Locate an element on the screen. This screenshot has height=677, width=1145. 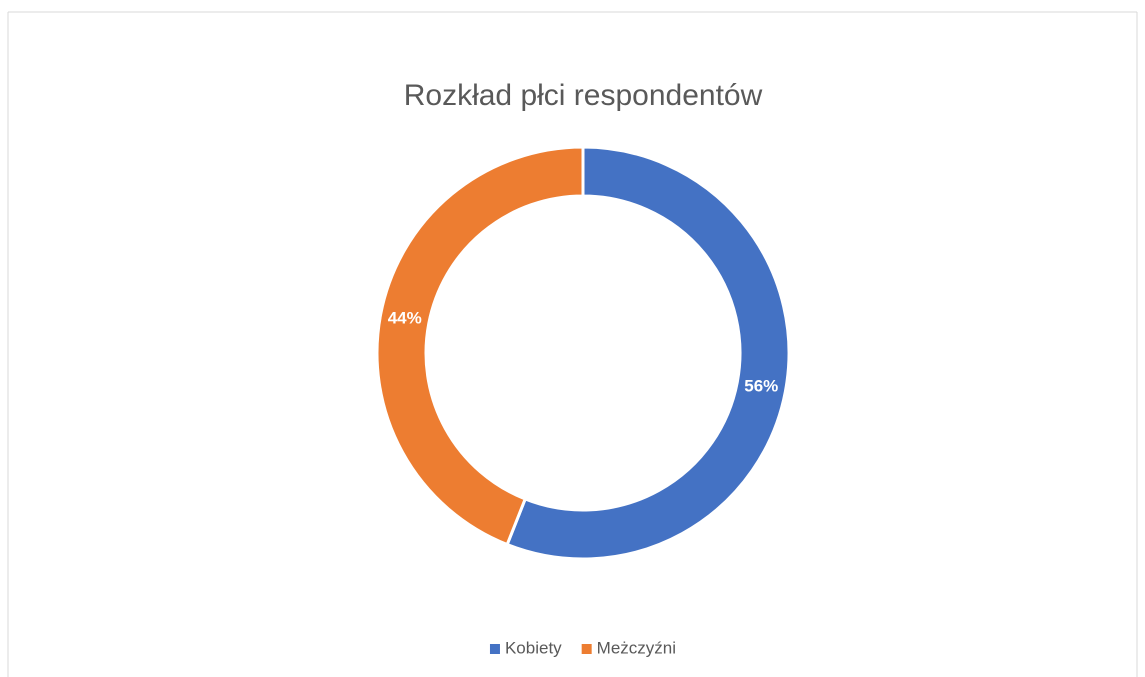
donut-segment is located at coordinates (480, 346).